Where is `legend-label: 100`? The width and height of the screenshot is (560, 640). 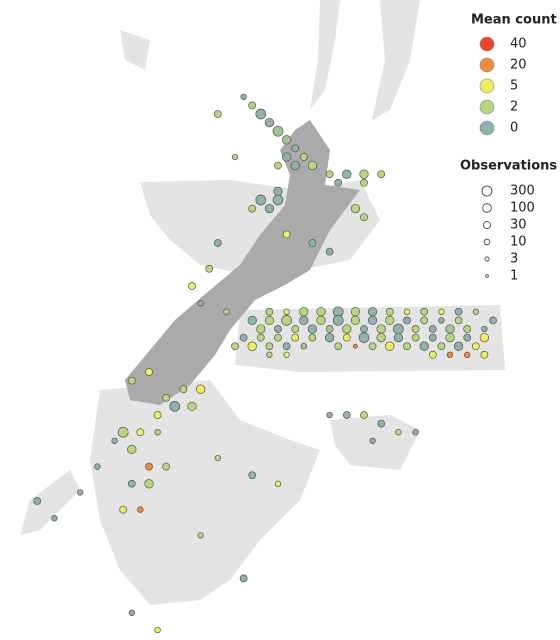
legend-label: 100 is located at coordinates (522, 208).